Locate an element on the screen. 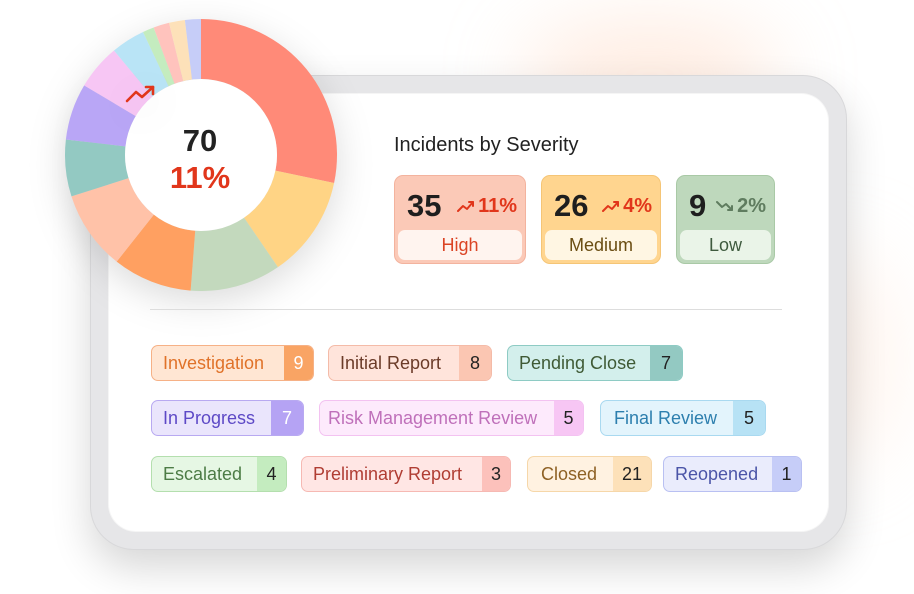 This screenshot has width=914, height=594. status-chip-label: In Progress is located at coordinates (209, 417).